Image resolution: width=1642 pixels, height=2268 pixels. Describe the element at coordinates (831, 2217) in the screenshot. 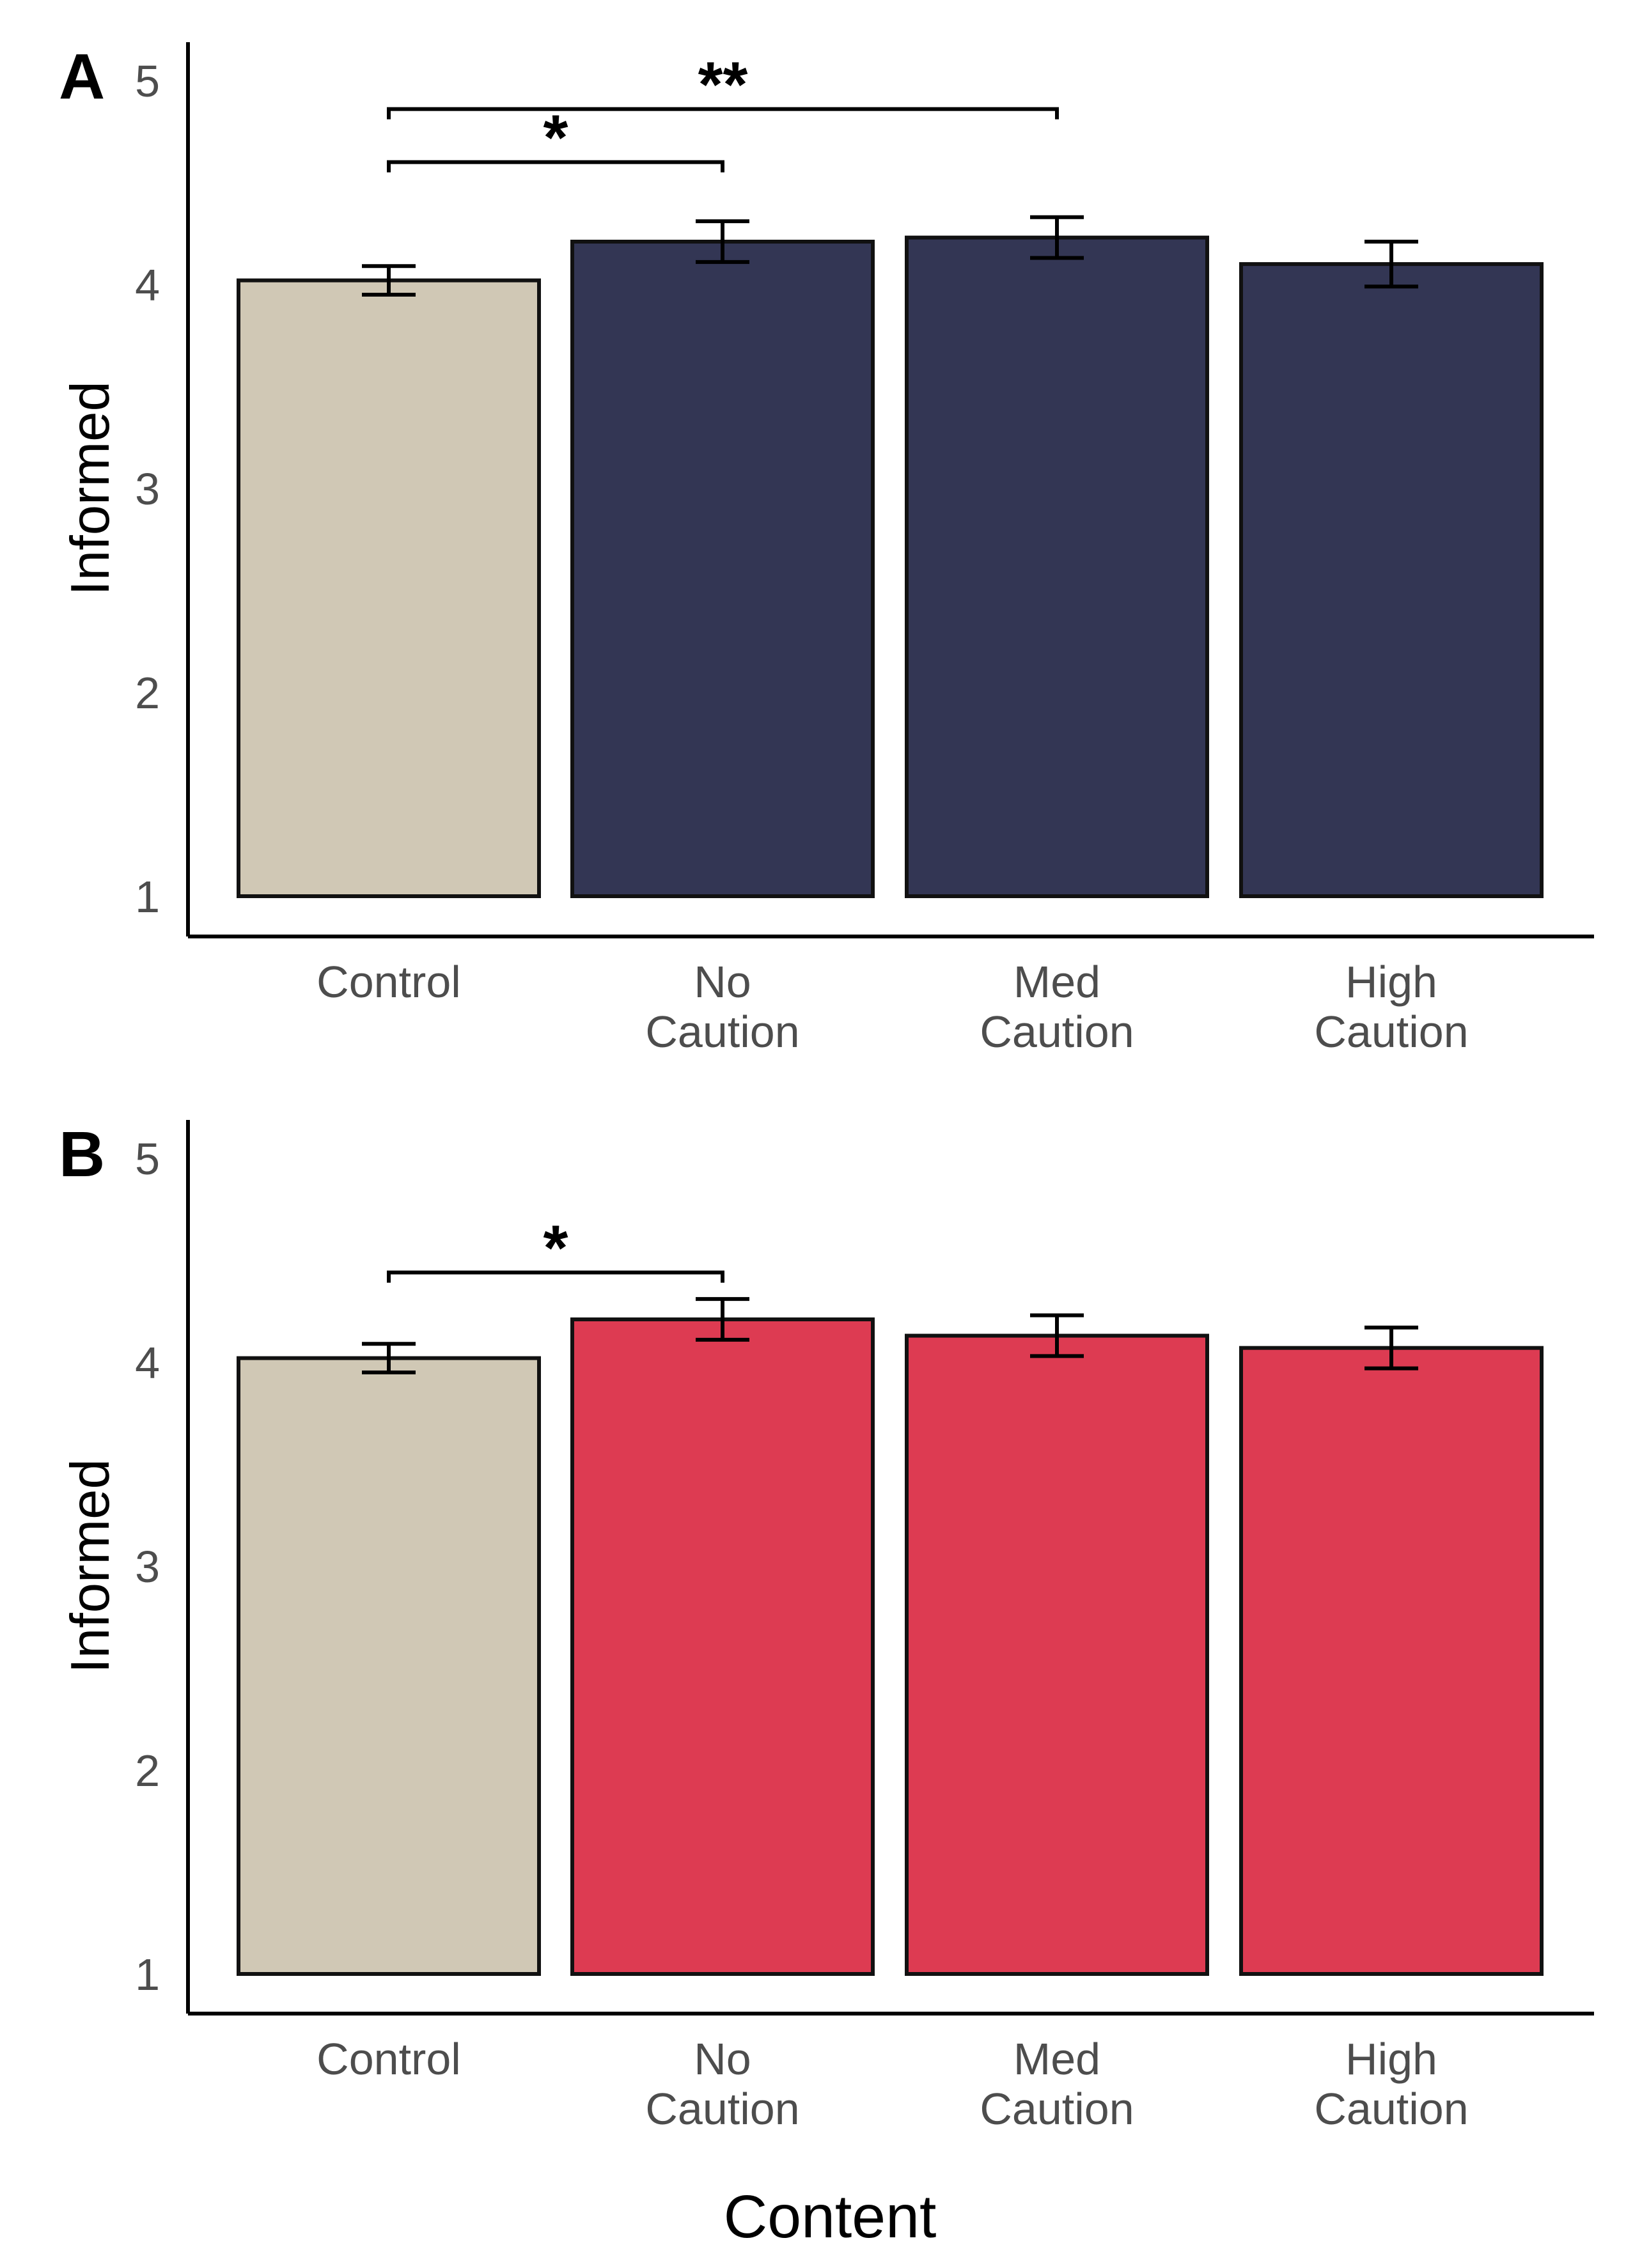

I see `x-axis-label: Content` at that location.